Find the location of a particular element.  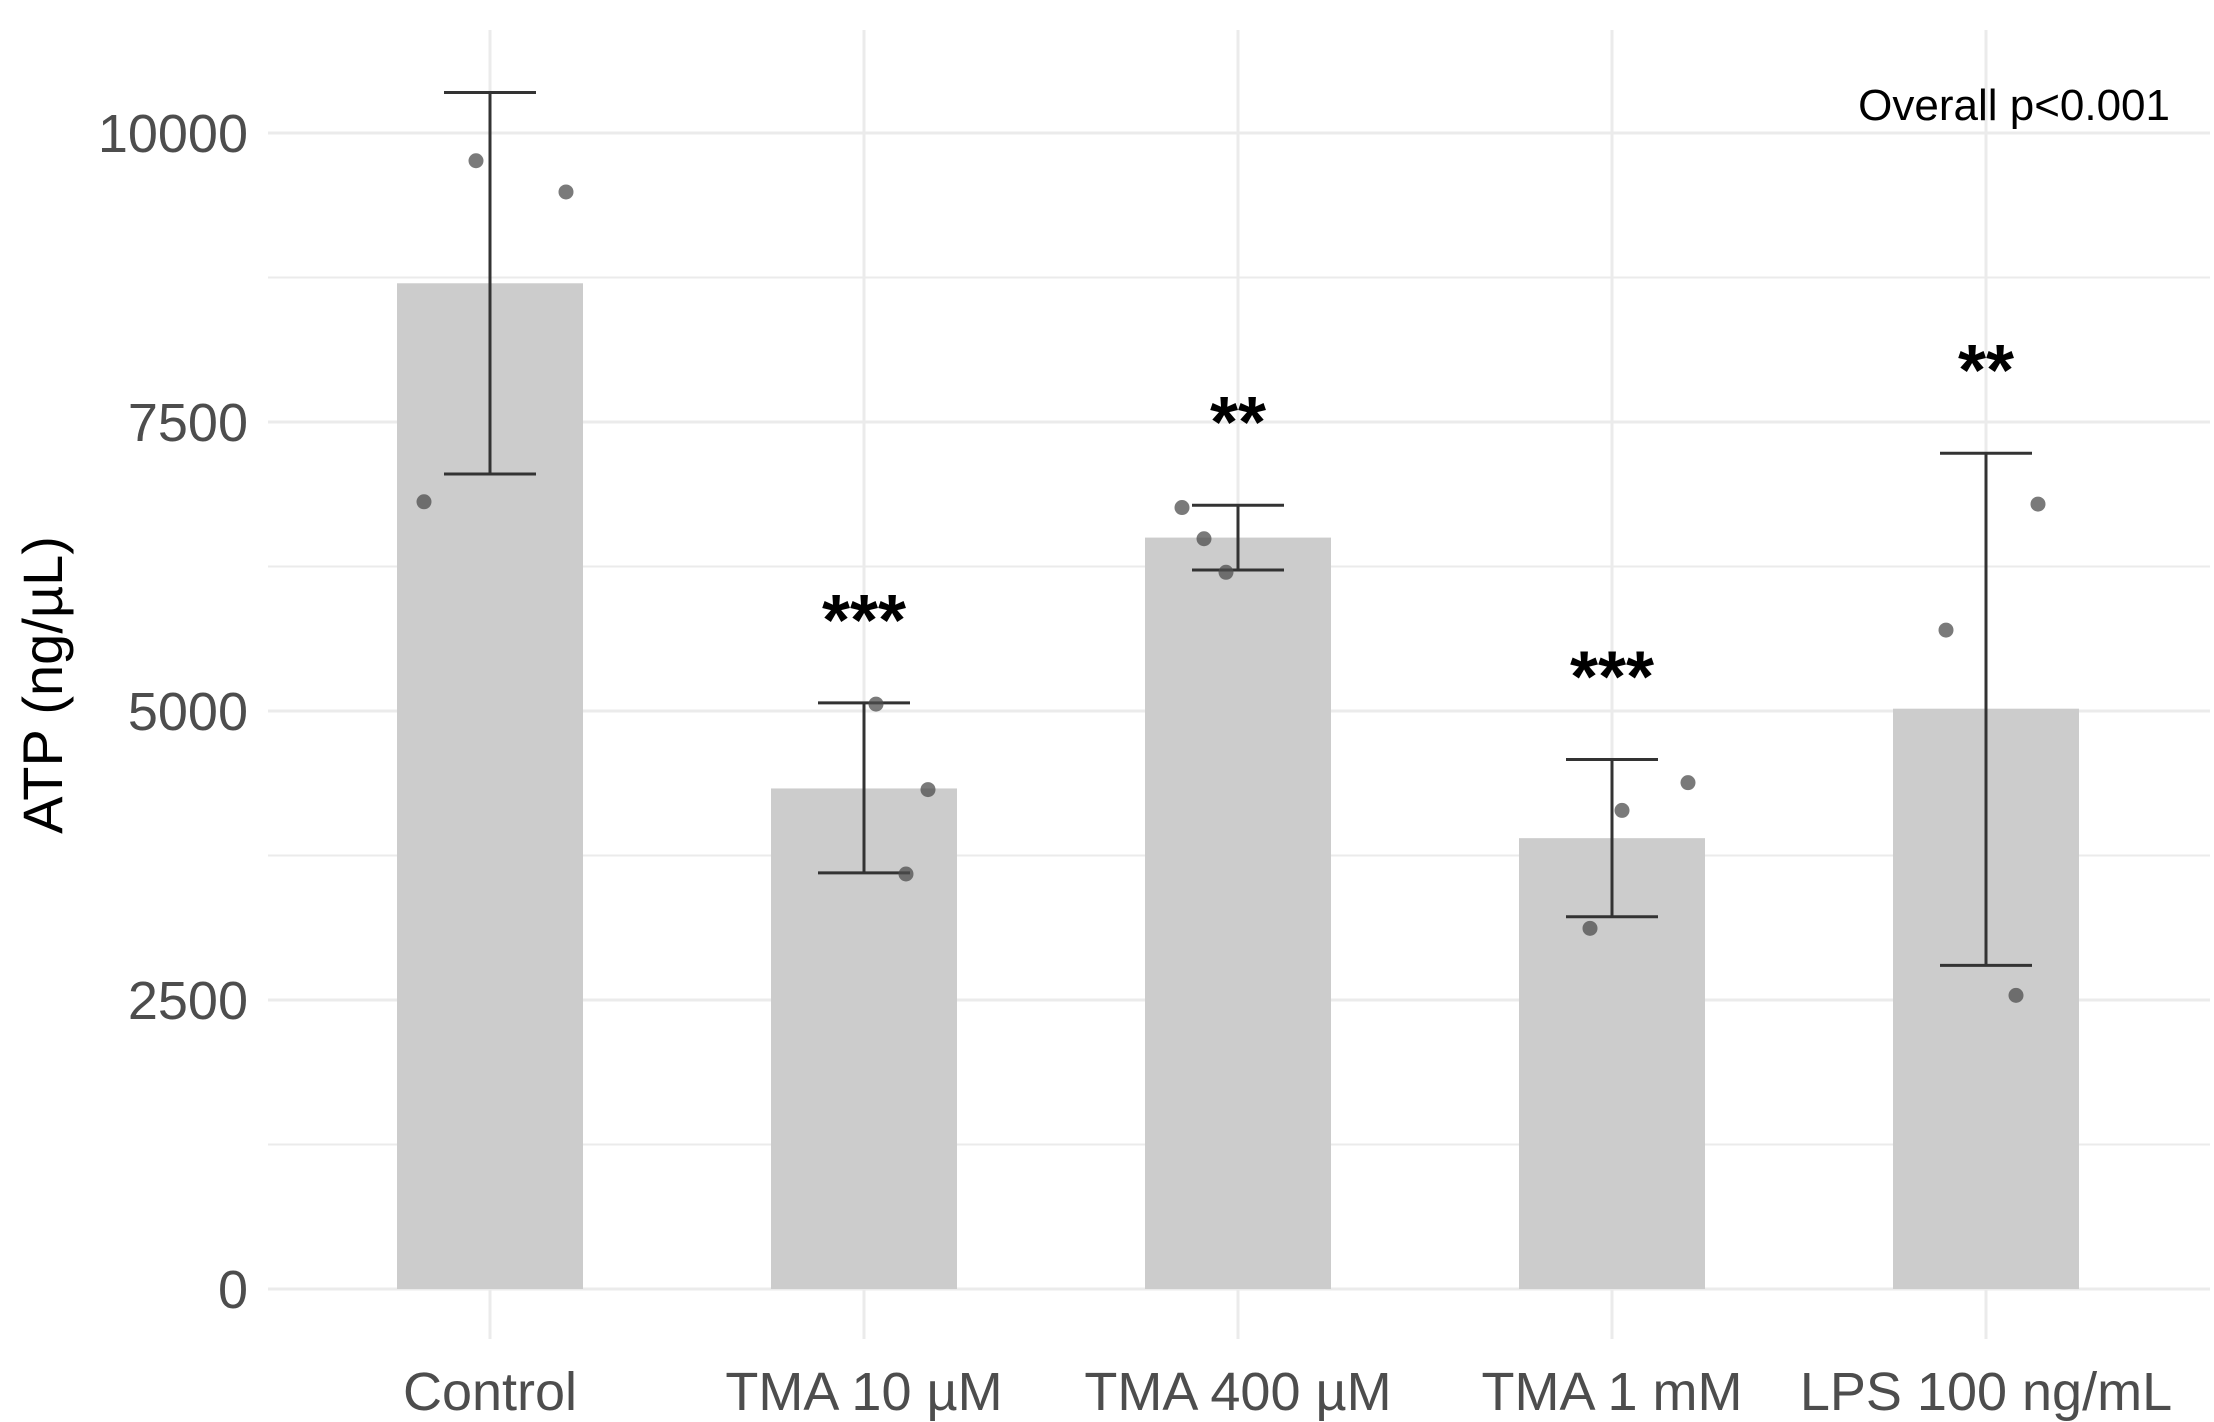

y-tick-label: 10000 is located at coordinates (173, 134).